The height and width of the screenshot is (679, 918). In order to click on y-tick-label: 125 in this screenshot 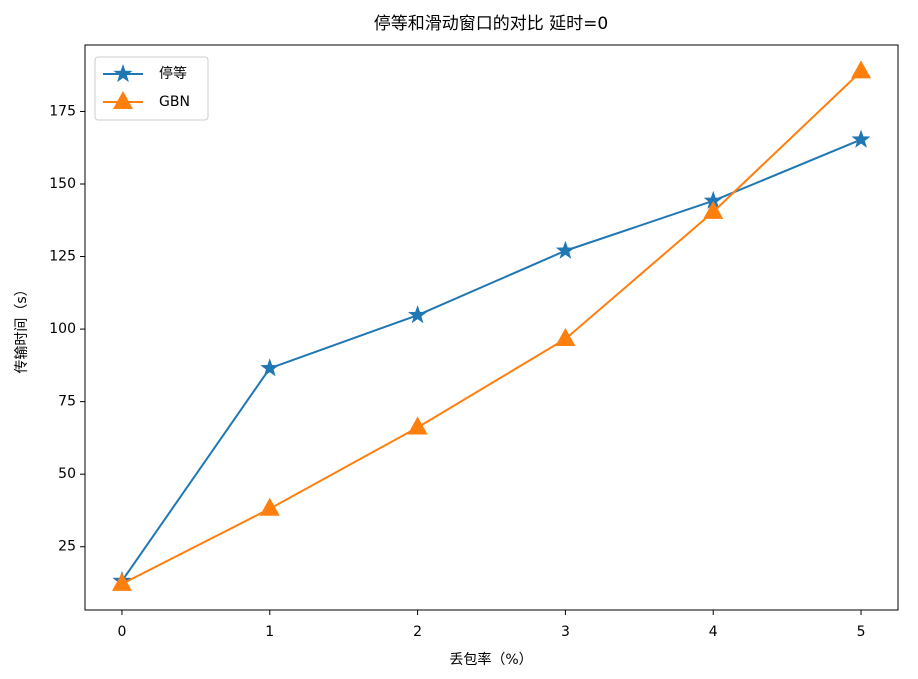, I will do `click(62, 257)`.